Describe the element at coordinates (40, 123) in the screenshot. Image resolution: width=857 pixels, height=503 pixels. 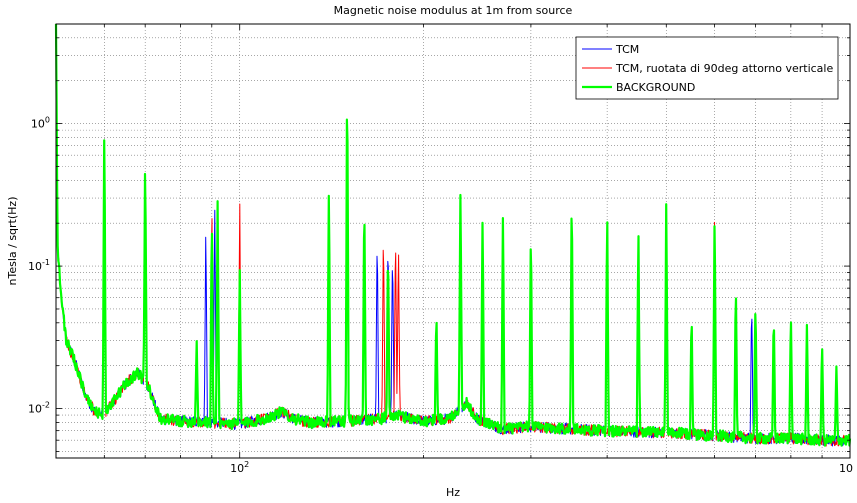
I see `y-tick-label: 10⁰` at that location.